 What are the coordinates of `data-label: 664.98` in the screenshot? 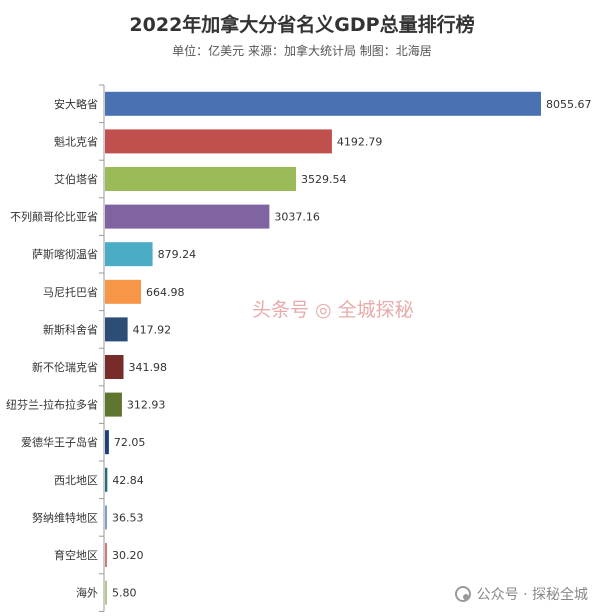 It's located at (165, 292).